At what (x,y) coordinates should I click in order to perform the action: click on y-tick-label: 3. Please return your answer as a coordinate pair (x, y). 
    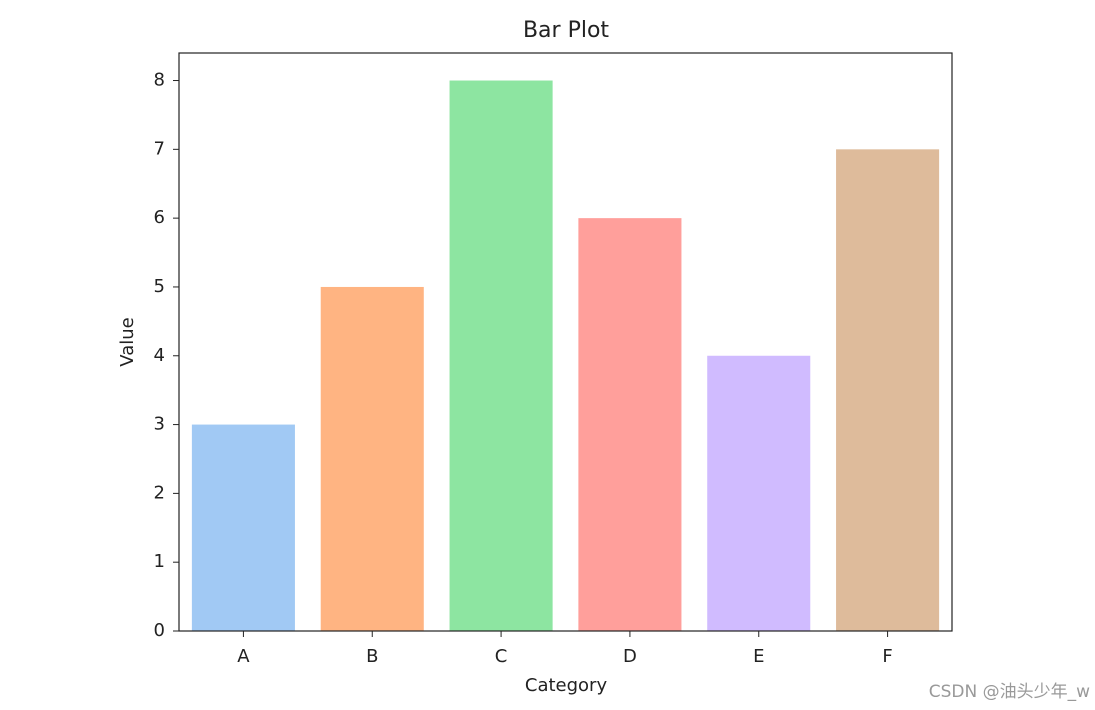
    Looking at the image, I should click on (159, 424).